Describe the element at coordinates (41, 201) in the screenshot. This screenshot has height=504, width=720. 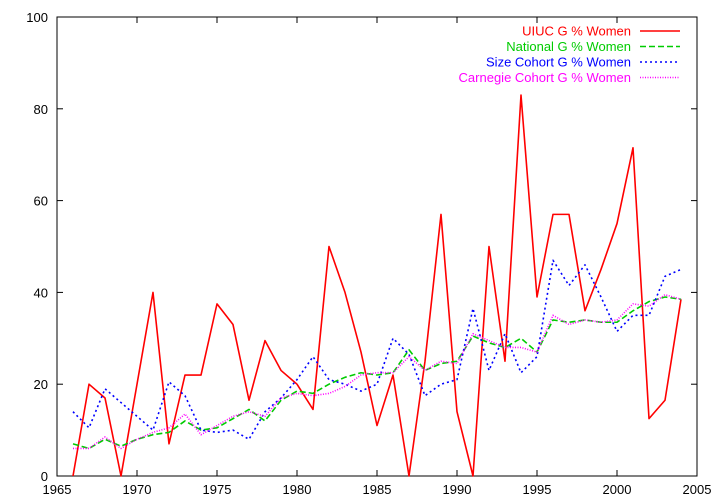
I see `y-tick-label: 60` at that location.